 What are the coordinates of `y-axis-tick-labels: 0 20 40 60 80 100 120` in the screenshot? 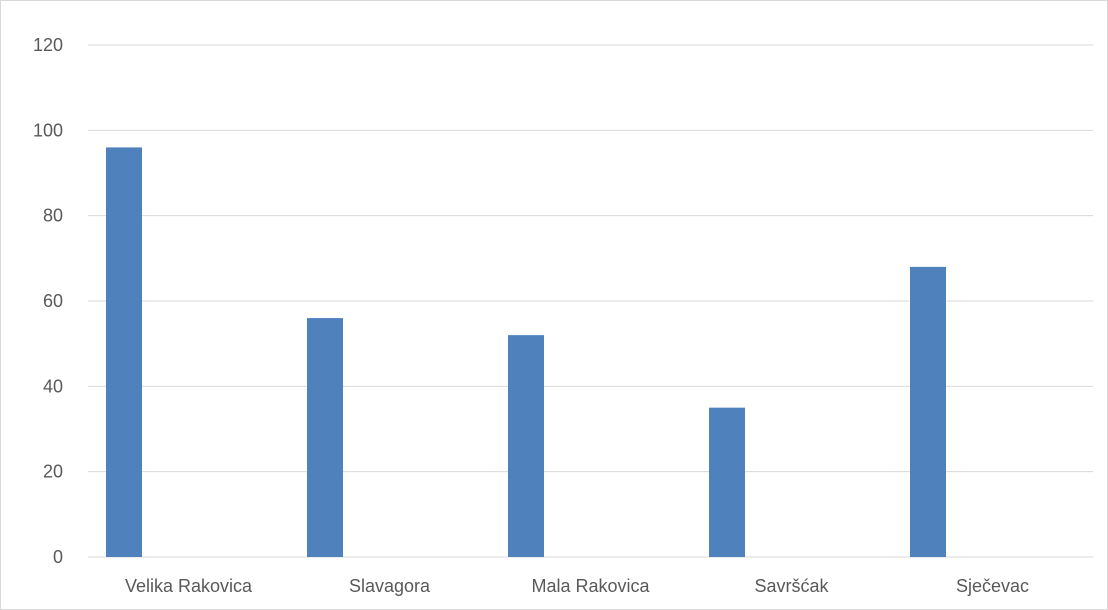 It's located at (48, 301).